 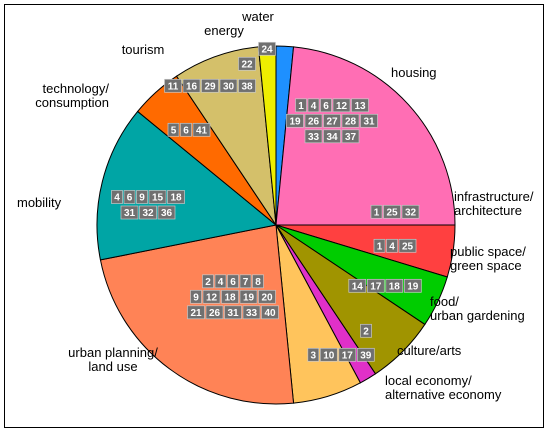 I want to click on id-badge-number: 41, so click(x=202, y=130).